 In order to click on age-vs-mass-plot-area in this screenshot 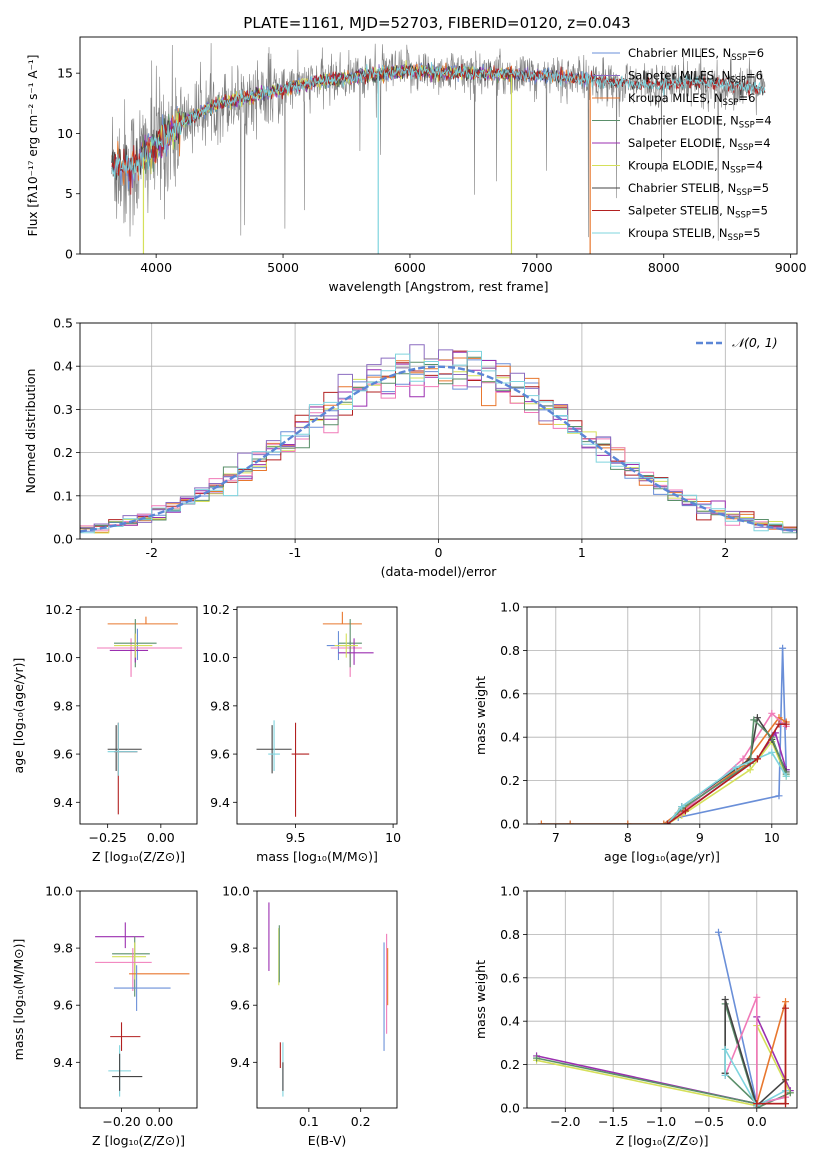, I will do `click(315, 714)`.